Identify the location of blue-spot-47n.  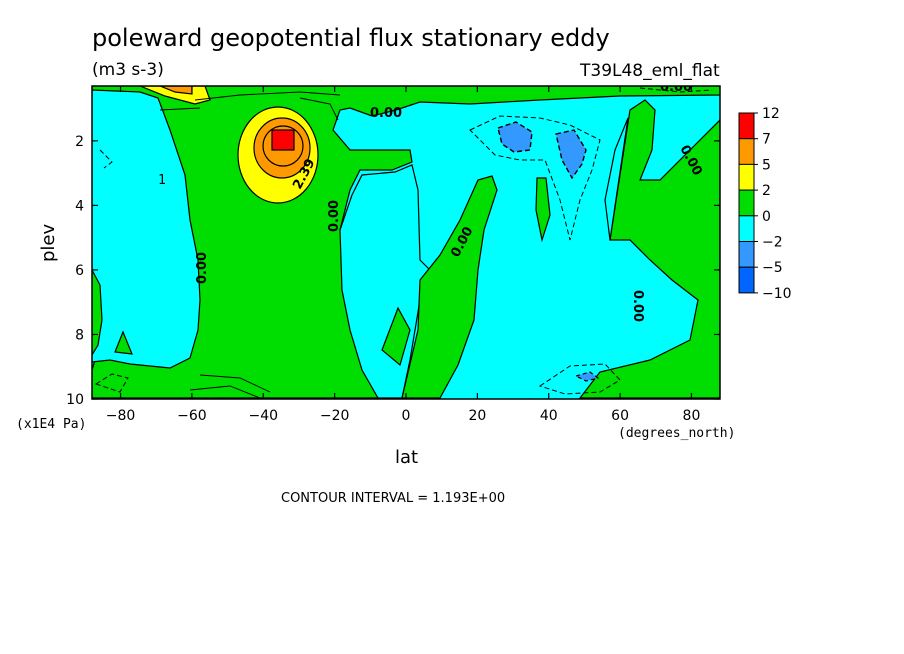
(571, 154).